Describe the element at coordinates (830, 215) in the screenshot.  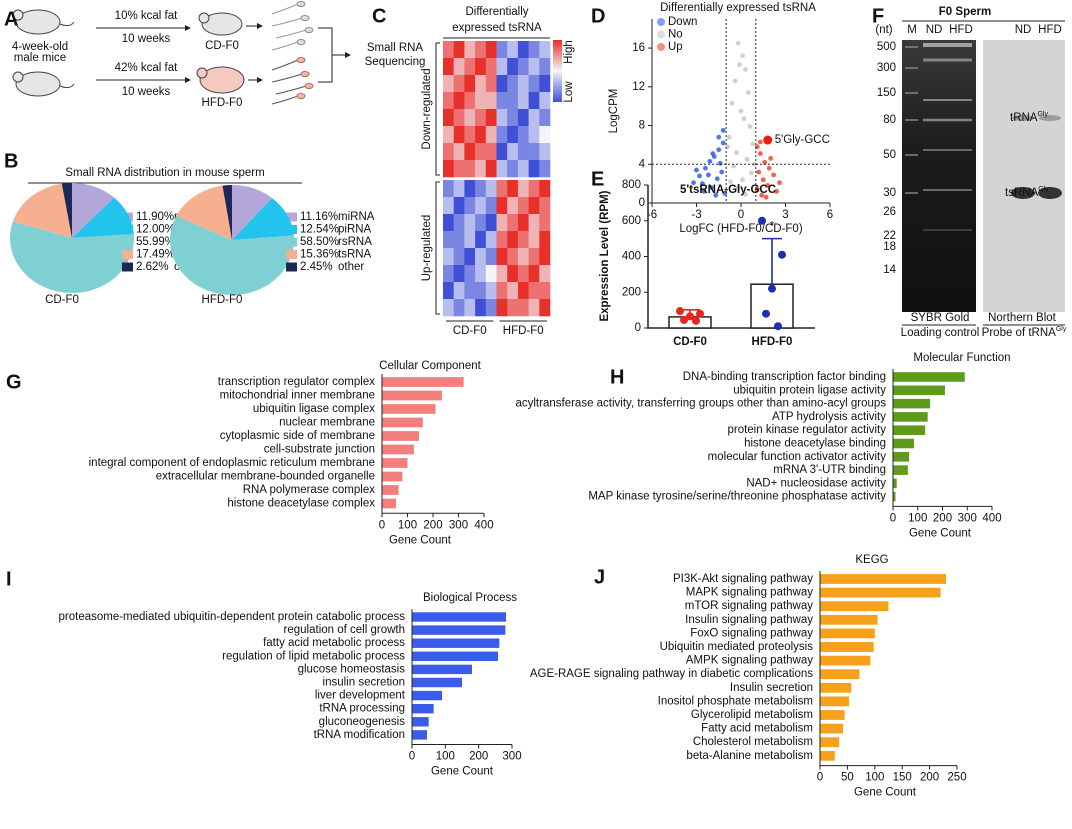
I see `x-tick-label: 6` at that location.